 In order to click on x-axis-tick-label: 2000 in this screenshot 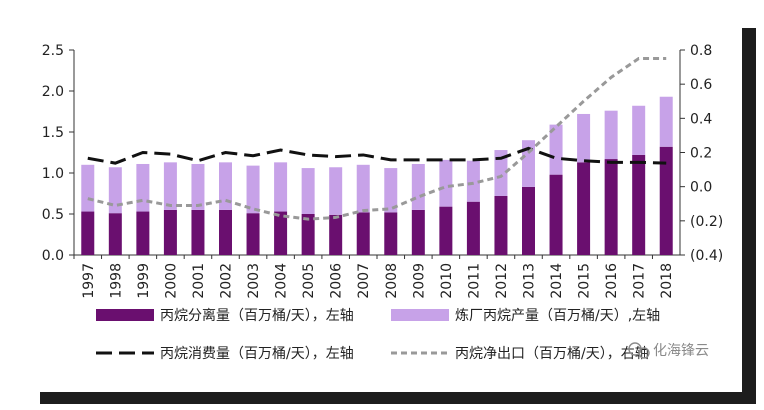, I will do `click(171, 281)`.